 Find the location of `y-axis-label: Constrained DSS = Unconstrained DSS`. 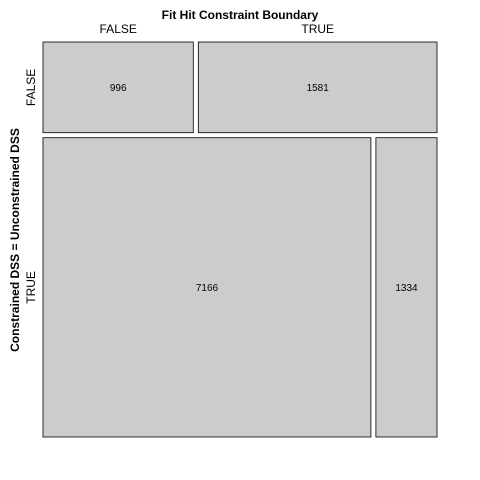

y-axis-label: Constrained DSS = Unconstrained DSS is located at coordinates (15, 240).